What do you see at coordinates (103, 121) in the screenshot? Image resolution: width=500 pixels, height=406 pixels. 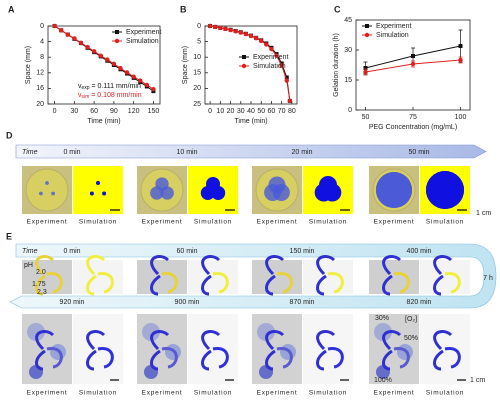 I see `x-axis-label: Time (min)` at bounding box center [103, 121].